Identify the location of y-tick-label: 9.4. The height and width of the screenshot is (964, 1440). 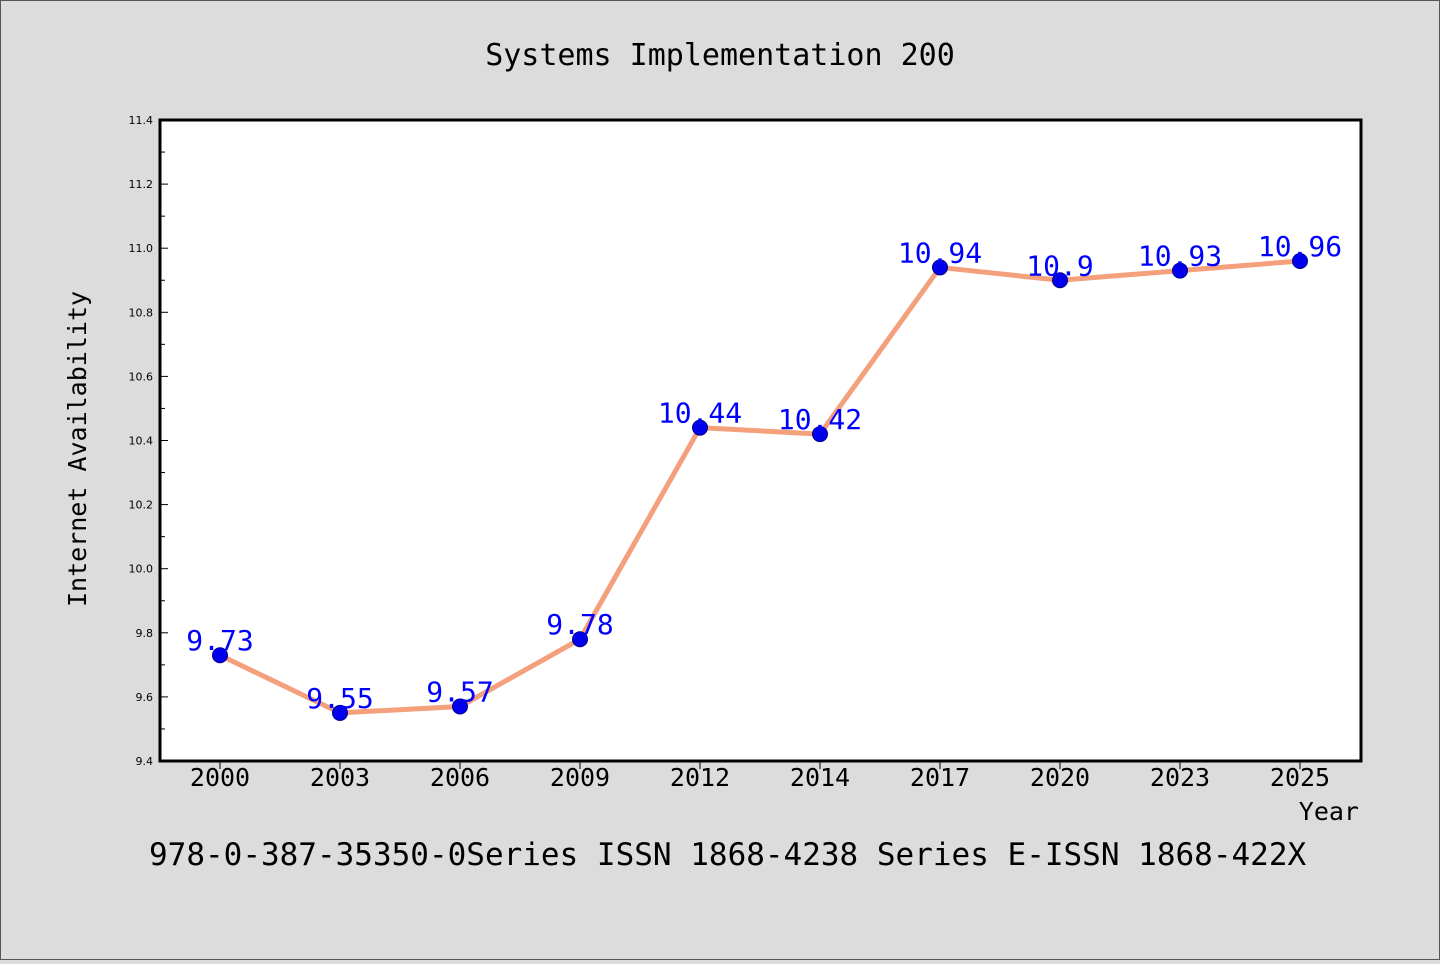
(145, 761).